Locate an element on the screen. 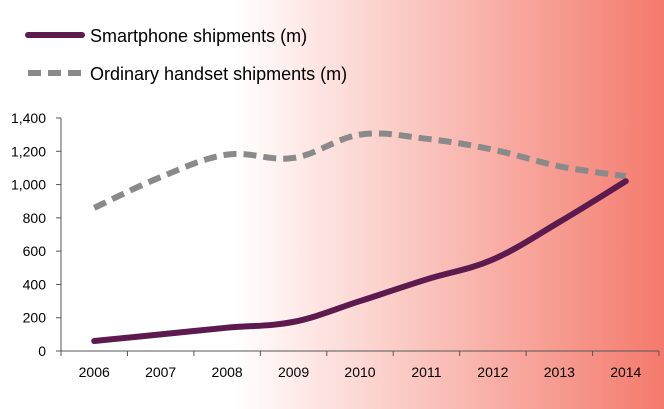 This screenshot has width=664, height=409. x-tick-label: 2013 is located at coordinates (559, 372).